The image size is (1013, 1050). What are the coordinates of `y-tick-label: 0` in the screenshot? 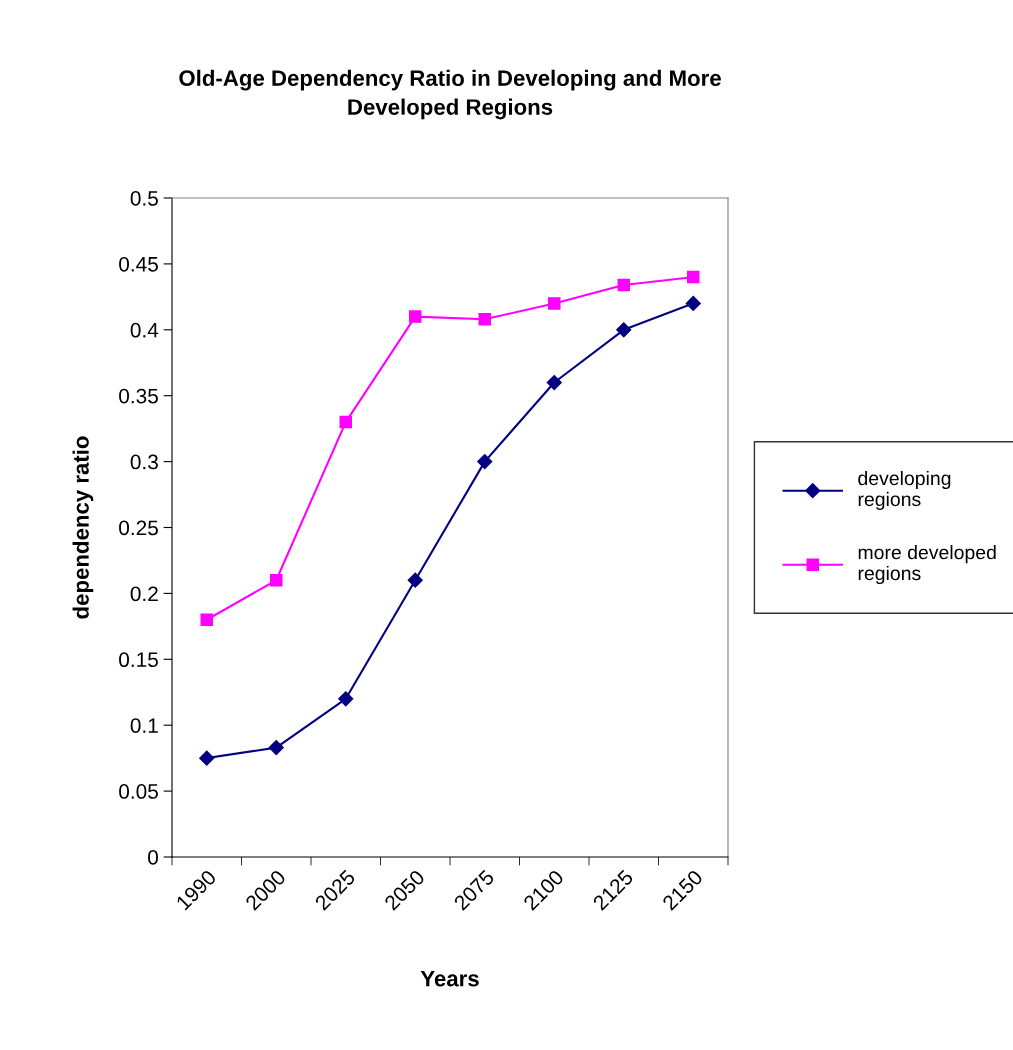 It's located at (153, 857).